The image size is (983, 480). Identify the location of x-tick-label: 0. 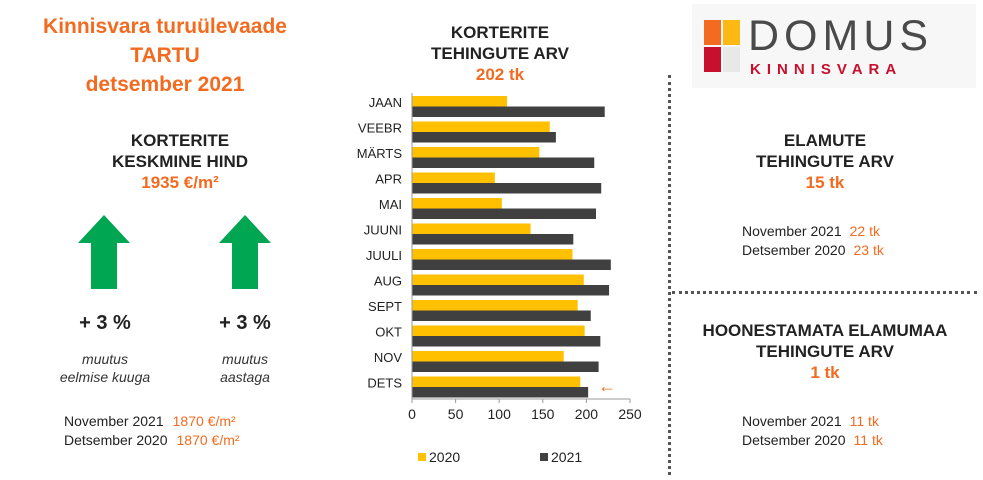
(412, 414).